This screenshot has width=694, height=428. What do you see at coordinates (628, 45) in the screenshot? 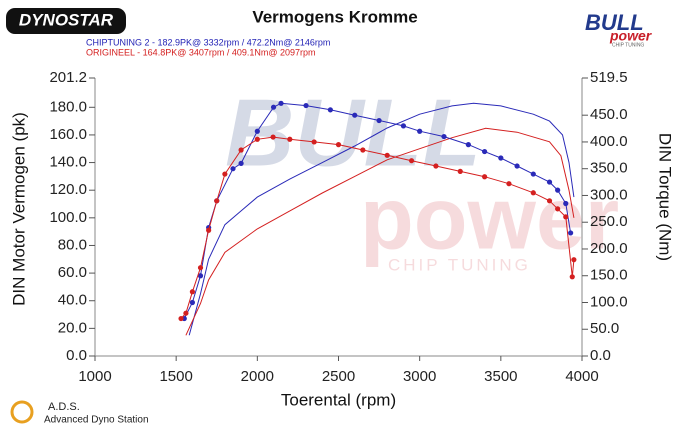
I see `logo-tag: CHIP TUNING` at bounding box center [628, 45].